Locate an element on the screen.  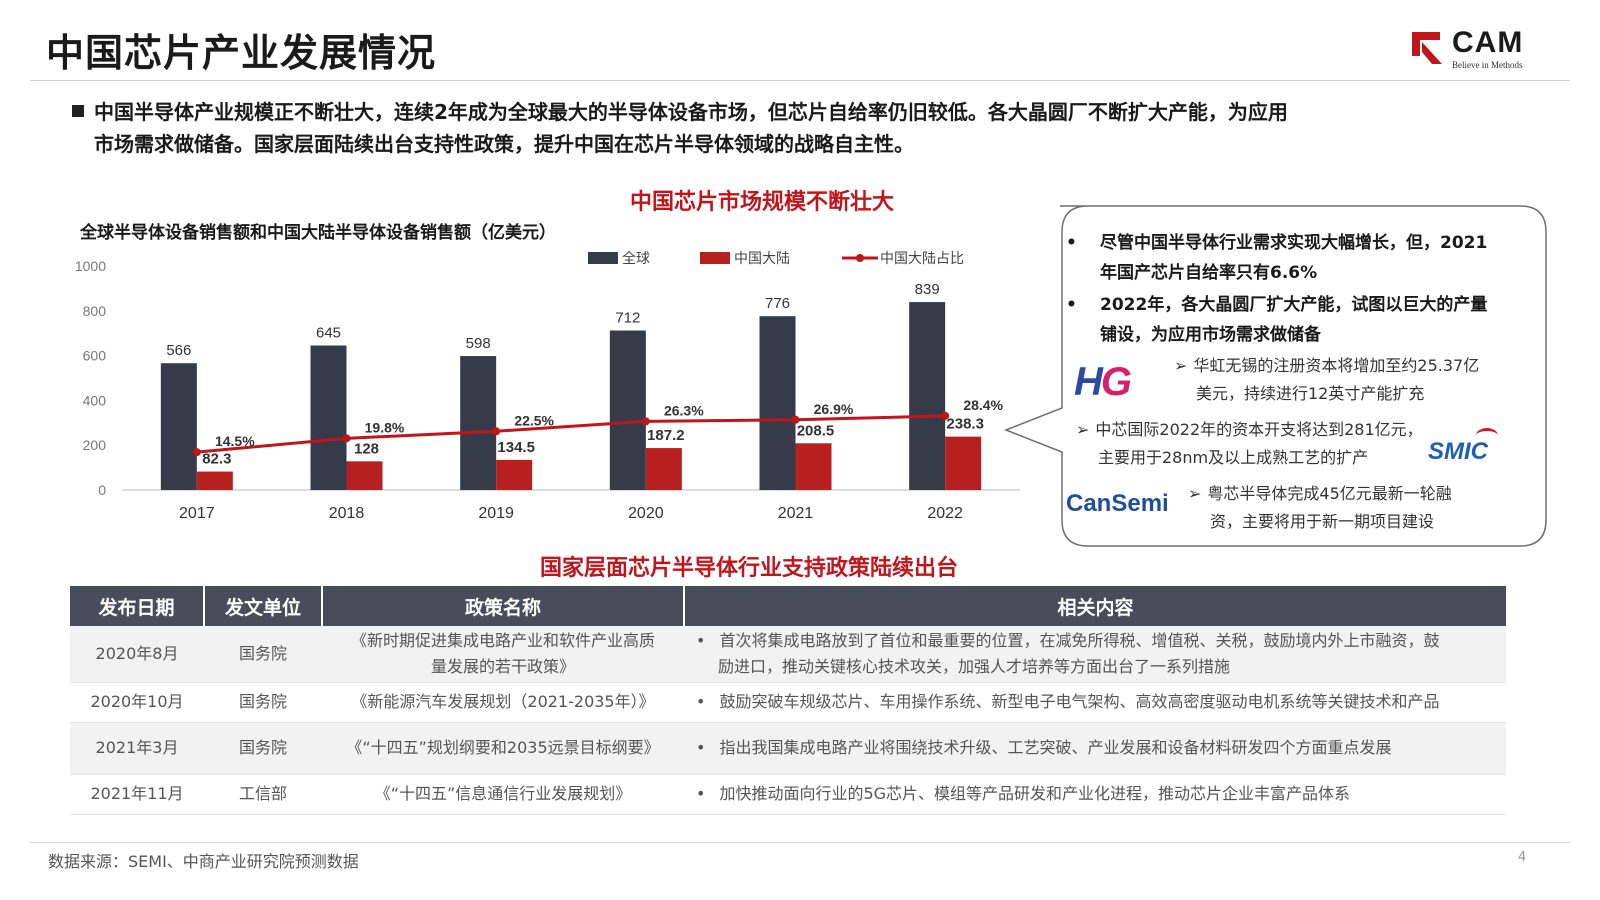
cell-name: 《新能源汽车发展规划（2021-2035年）》 is located at coordinates (503, 702).